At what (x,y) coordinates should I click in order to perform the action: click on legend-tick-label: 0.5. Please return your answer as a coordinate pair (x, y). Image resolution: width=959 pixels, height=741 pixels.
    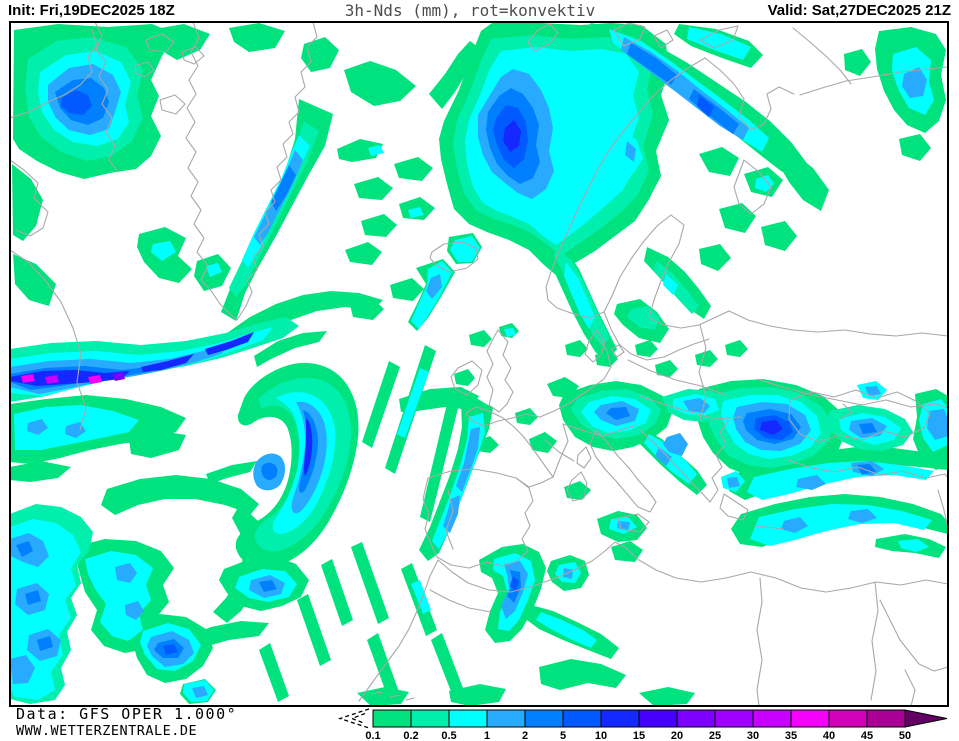
    Looking at the image, I should click on (448, 735).